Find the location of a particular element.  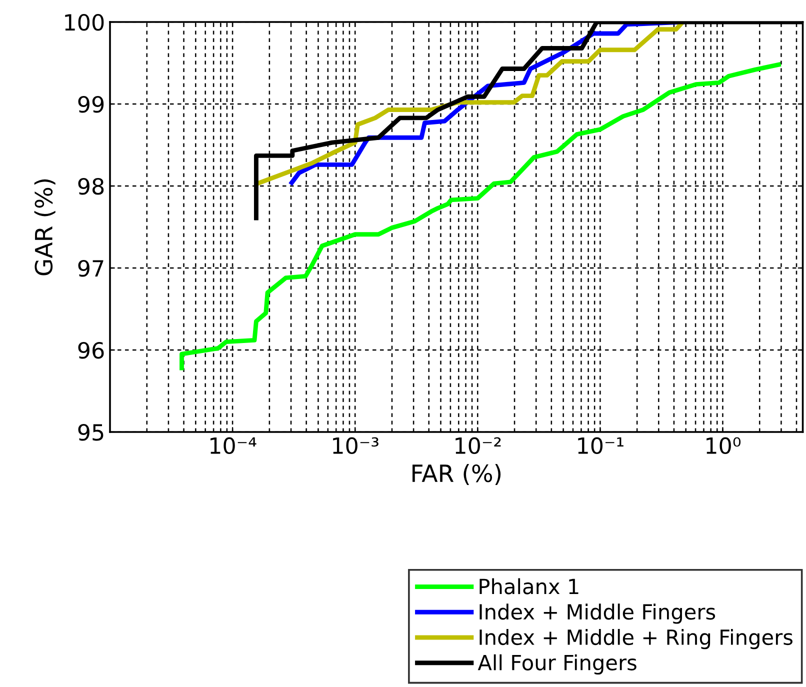

y-tick-label: 95 is located at coordinates (91, 432).